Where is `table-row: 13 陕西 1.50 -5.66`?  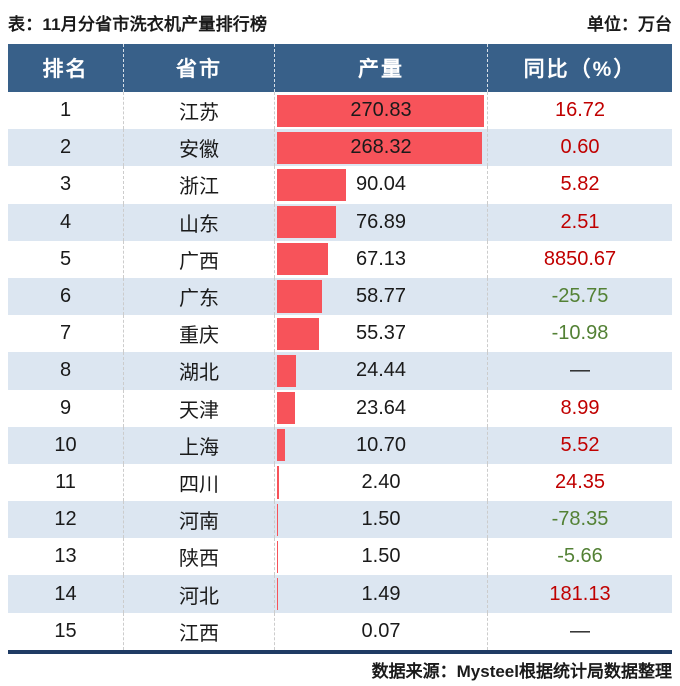 table-row: 13 陕西 1.50 -5.66 is located at coordinates (340, 557).